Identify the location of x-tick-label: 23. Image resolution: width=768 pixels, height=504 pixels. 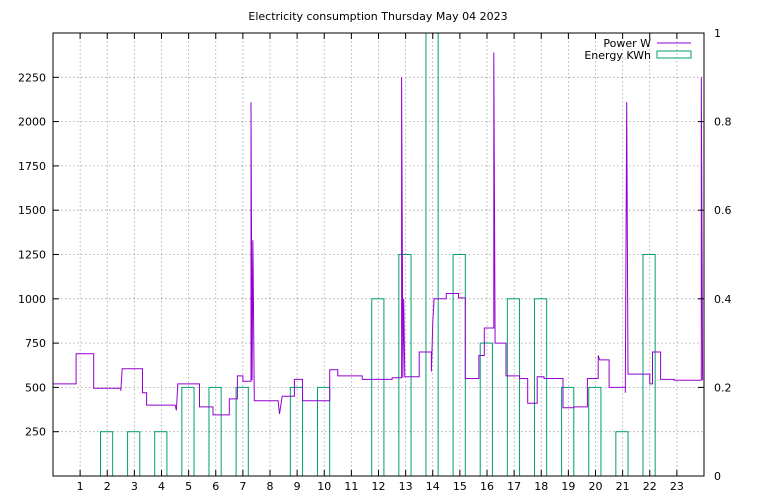
(677, 486).